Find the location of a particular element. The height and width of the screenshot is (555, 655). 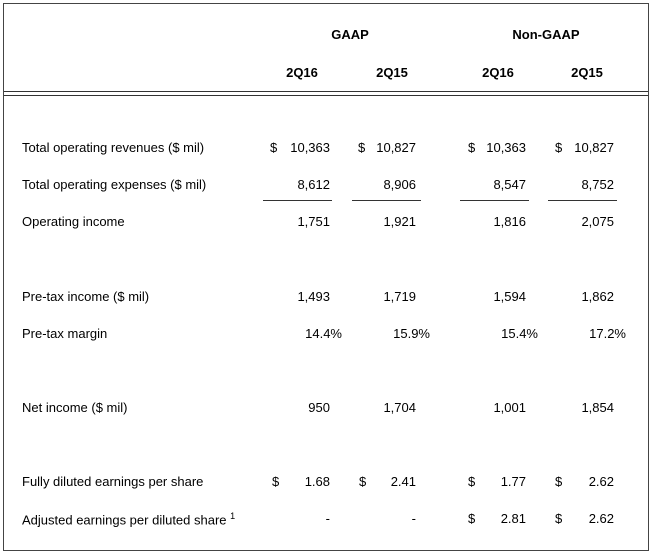

cell-value: 14.4% is located at coordinates (323, 333).